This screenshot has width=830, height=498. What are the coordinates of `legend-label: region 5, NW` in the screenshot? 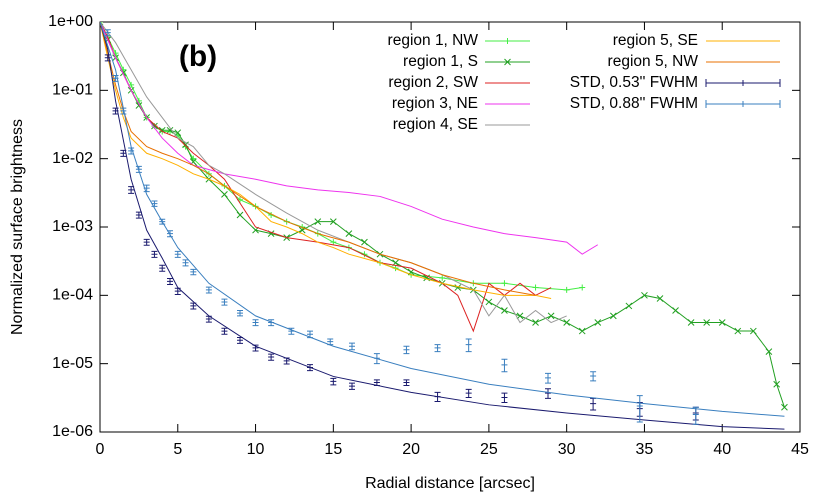 It's located at (653, 61).